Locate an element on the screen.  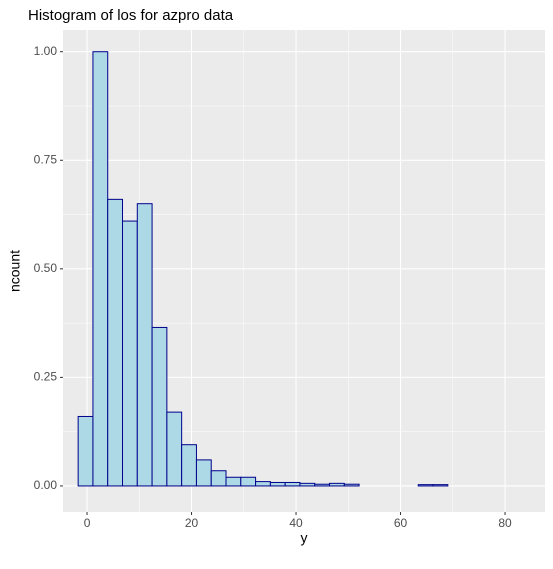
y-tick-label: 0.25 is located at coordinates (46, 377).